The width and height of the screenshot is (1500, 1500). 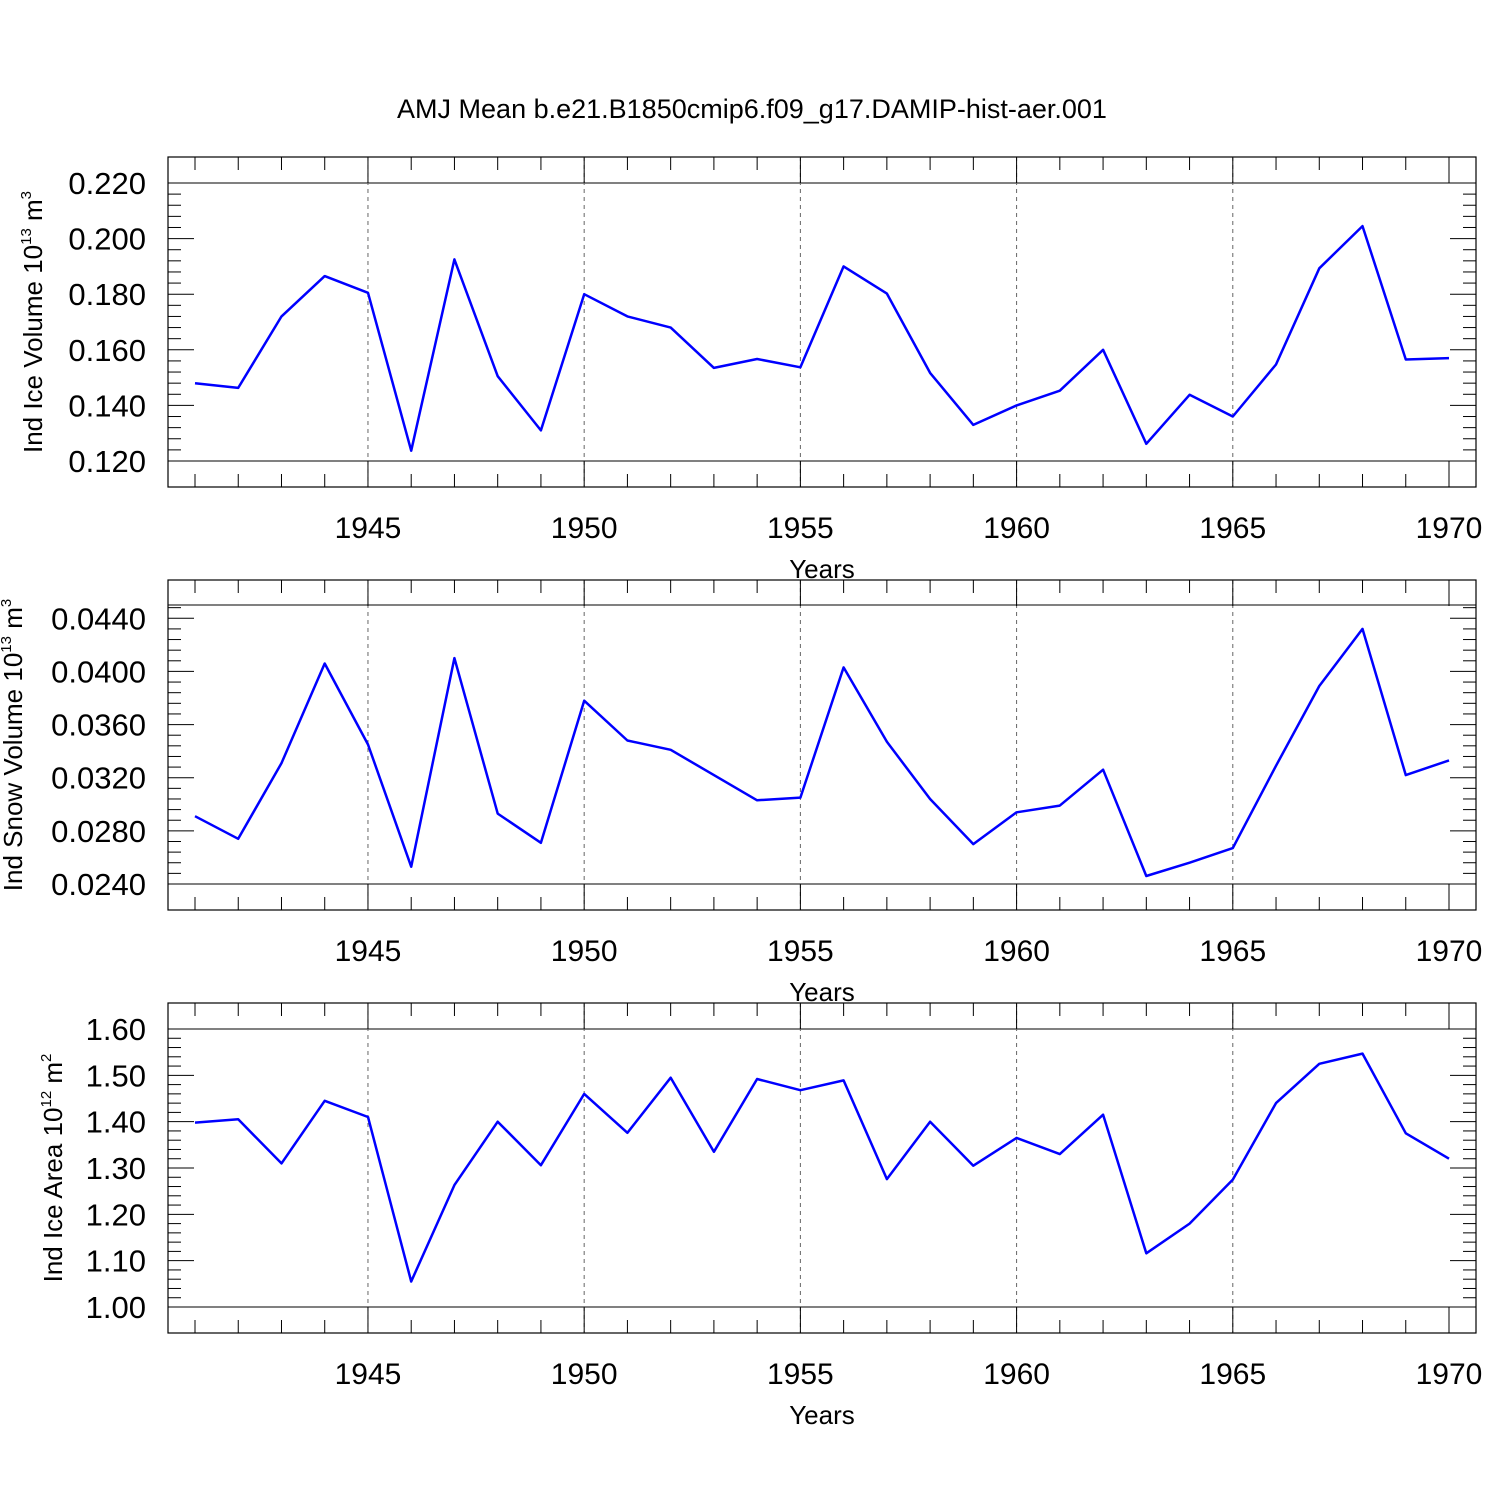 I want to click on y-tick-label: 0.200, so click(x=107, y=239).